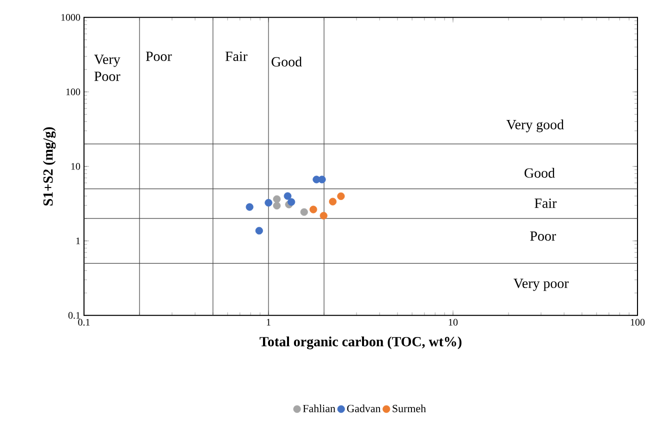  What do you see at coordinates (361, 343) in the screenshot?
I see `x-axis-title: Total organic carbon (TOC, wt%)` at bounding box center [361, 343].